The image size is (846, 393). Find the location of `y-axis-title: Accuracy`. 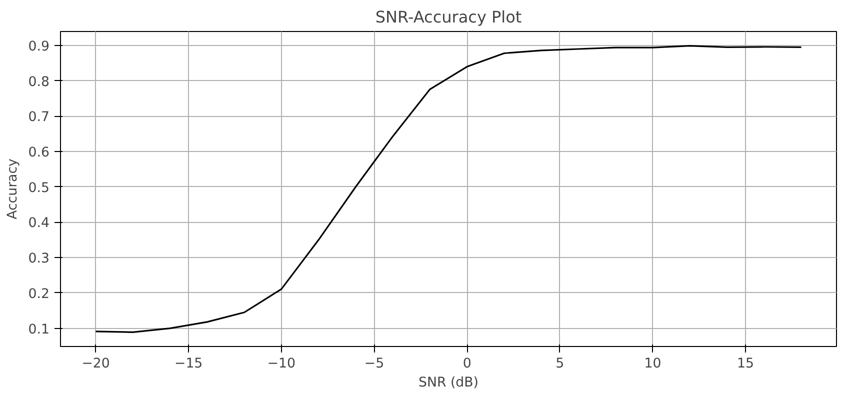

y-axis-title: Accuracy is located at coordinates (12, 189).